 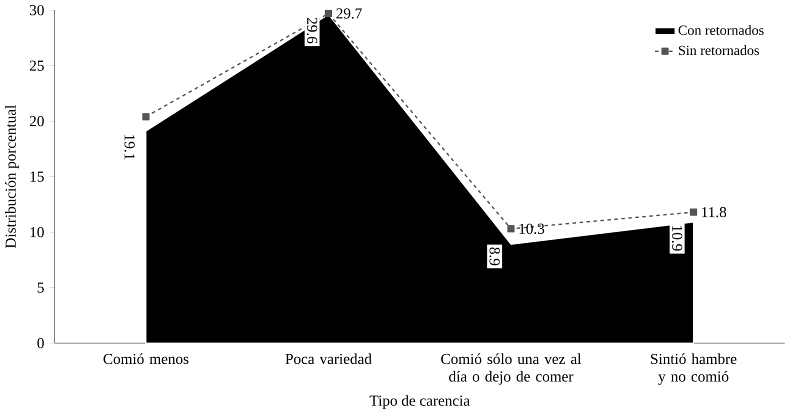 I want to click on y-tick-label: 15, so click(x=37, y=177).